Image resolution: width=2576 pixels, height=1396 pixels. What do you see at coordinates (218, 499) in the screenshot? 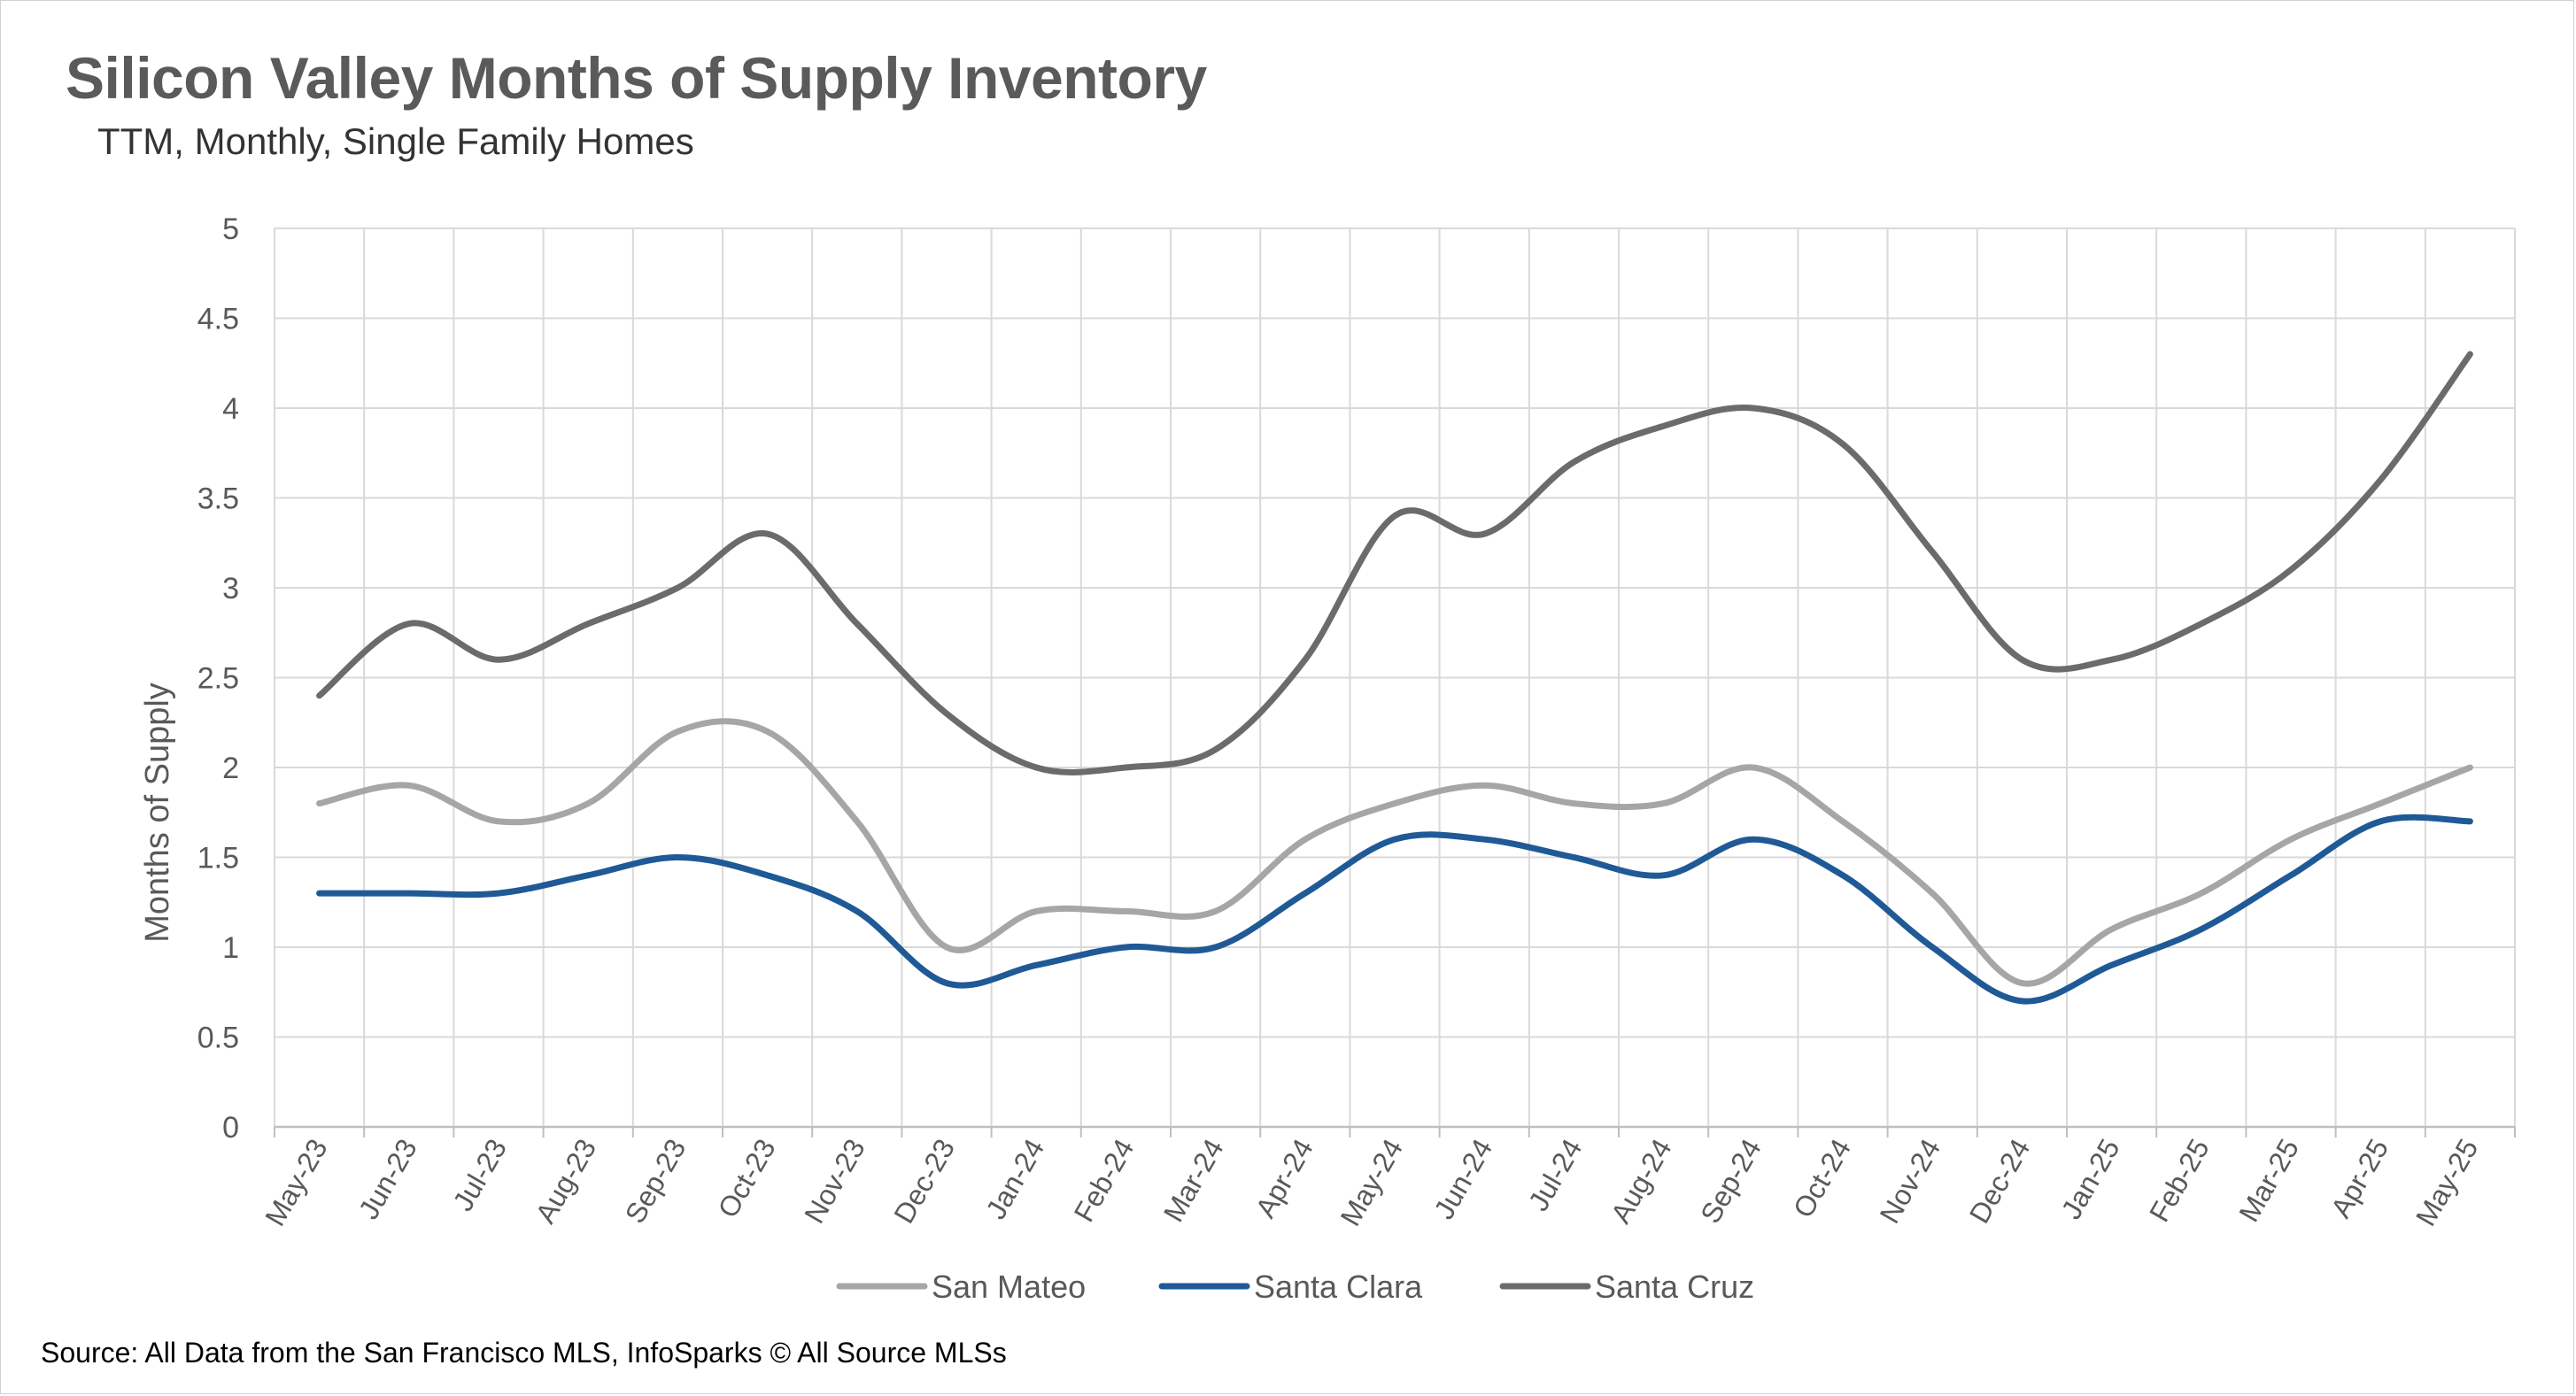
I see `y-tick-label: 3.5` at bounding box center [218, 499].